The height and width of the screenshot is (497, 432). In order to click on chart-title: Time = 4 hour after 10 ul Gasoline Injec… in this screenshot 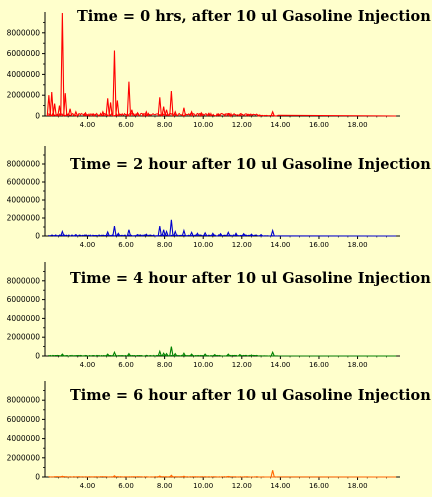, I will do `click(250, 278)`.